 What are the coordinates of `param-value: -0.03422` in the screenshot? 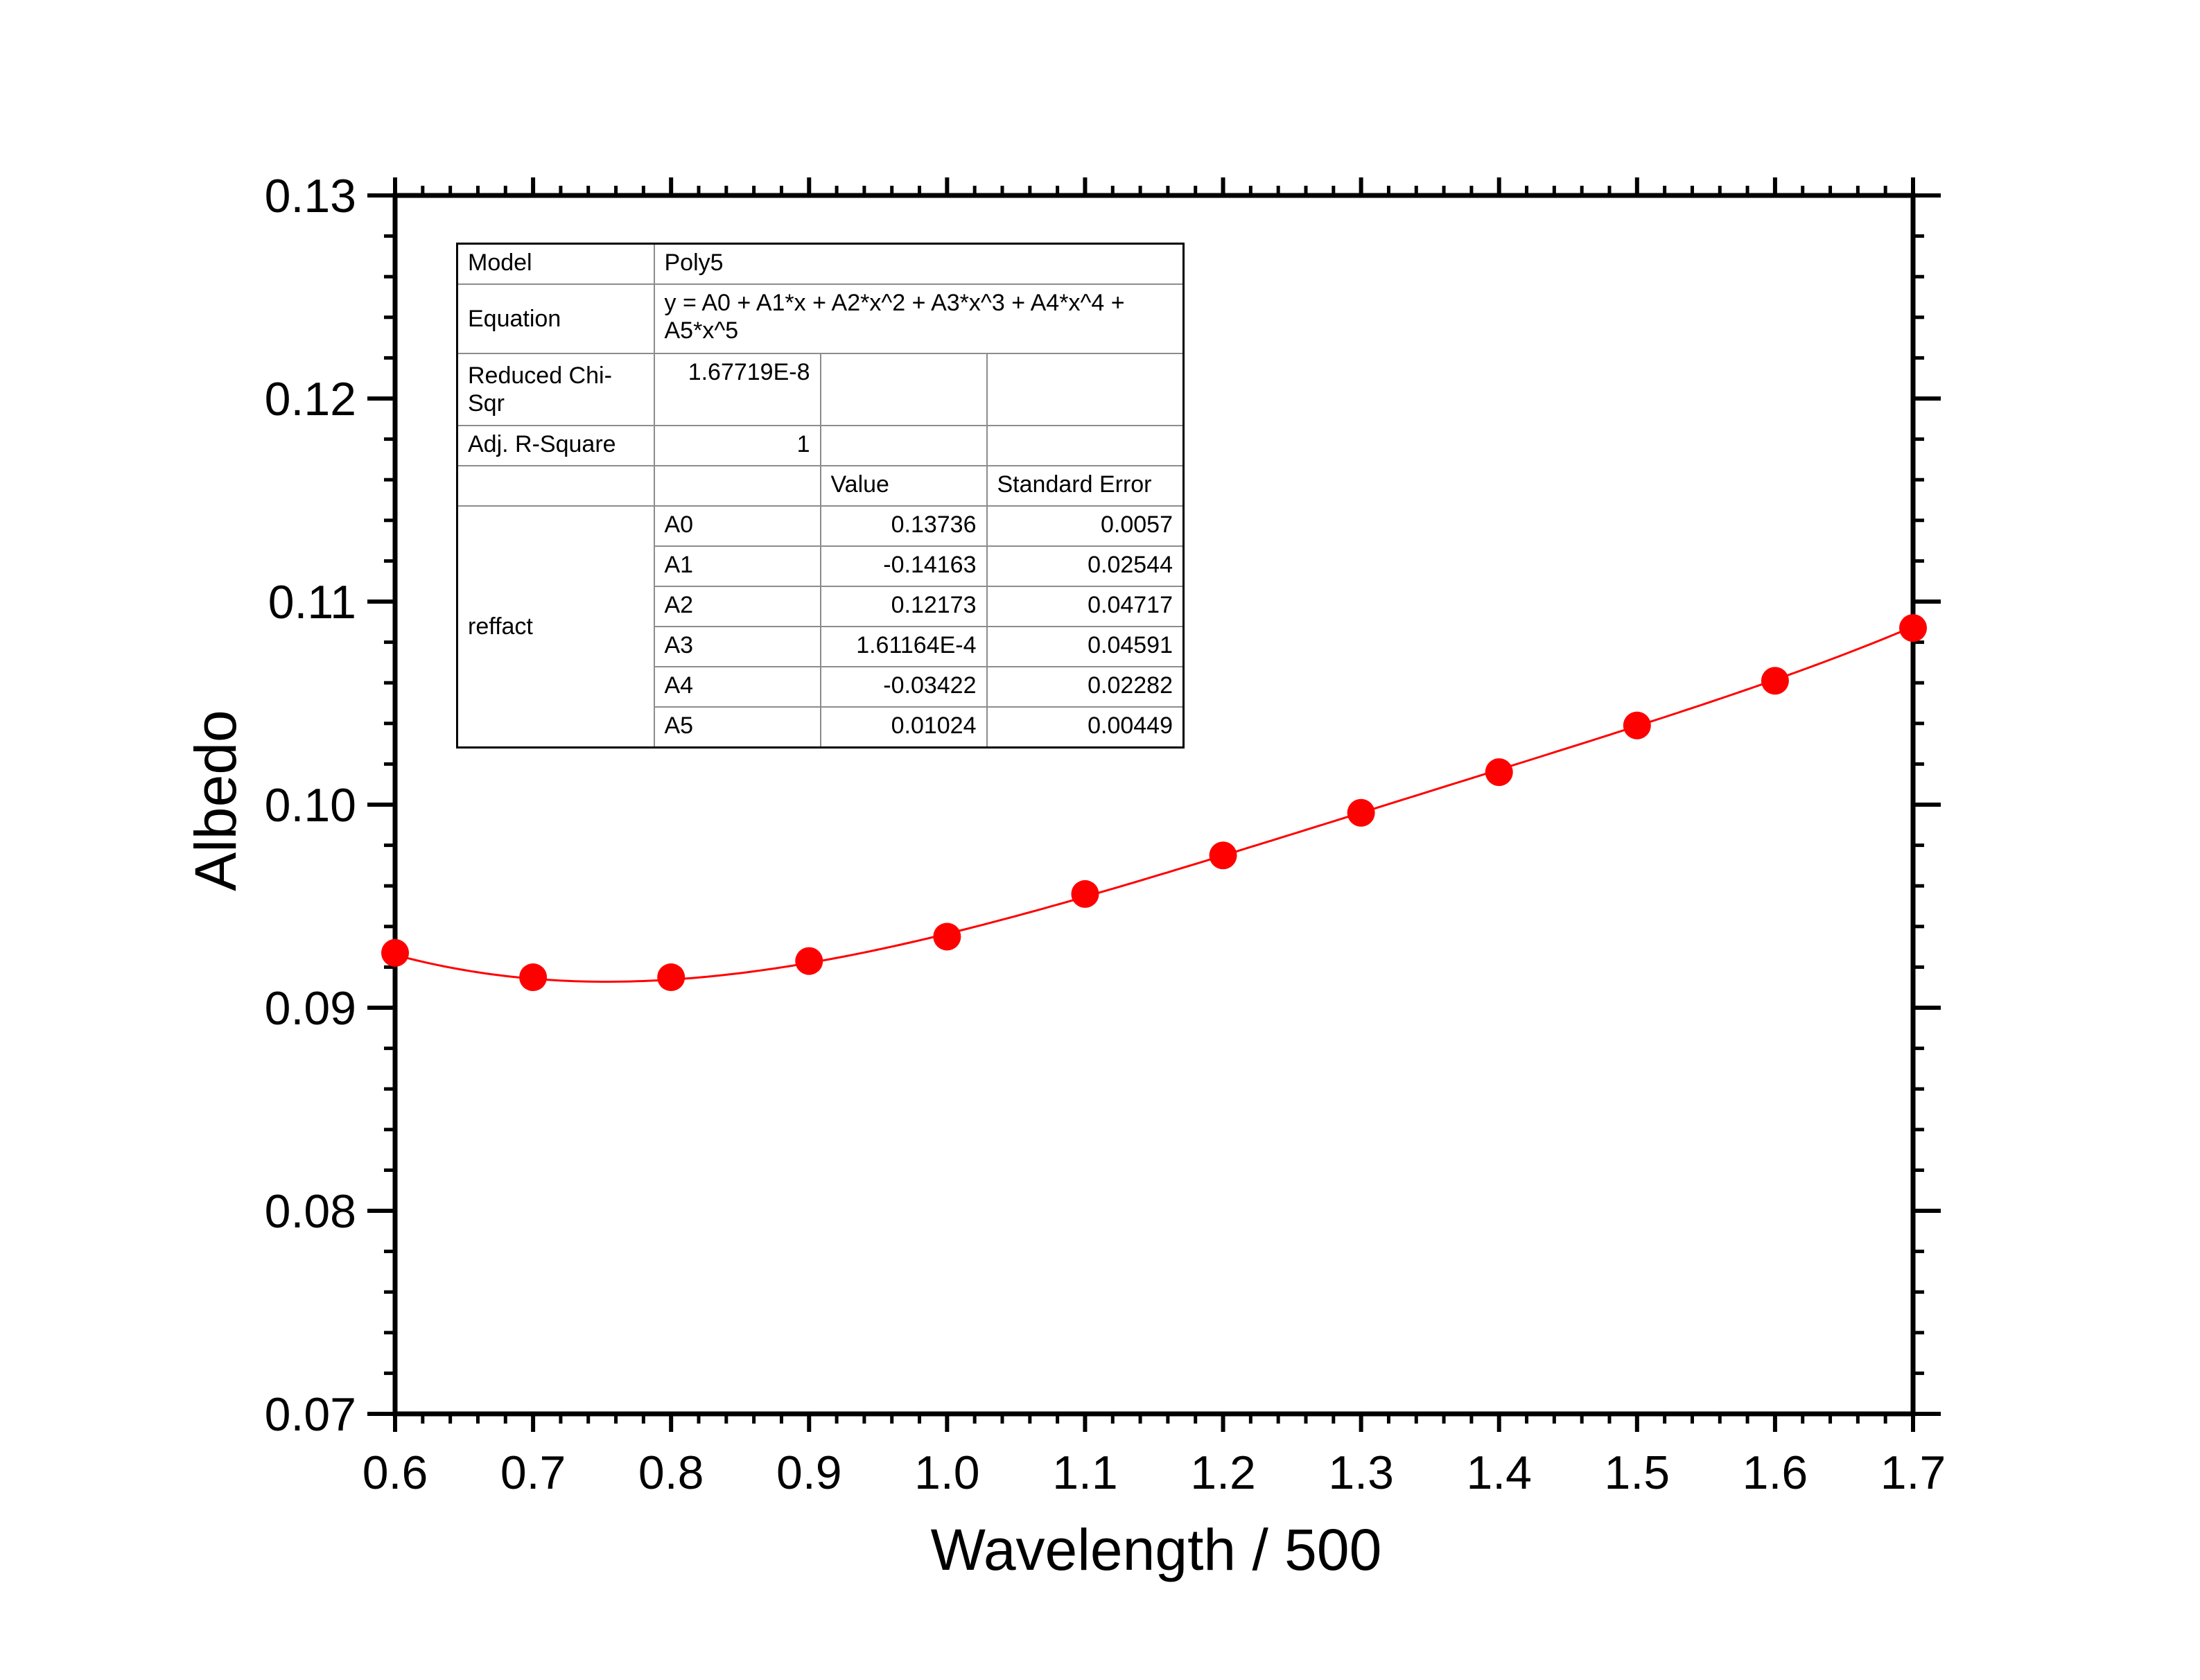 It's located at (903, 687).